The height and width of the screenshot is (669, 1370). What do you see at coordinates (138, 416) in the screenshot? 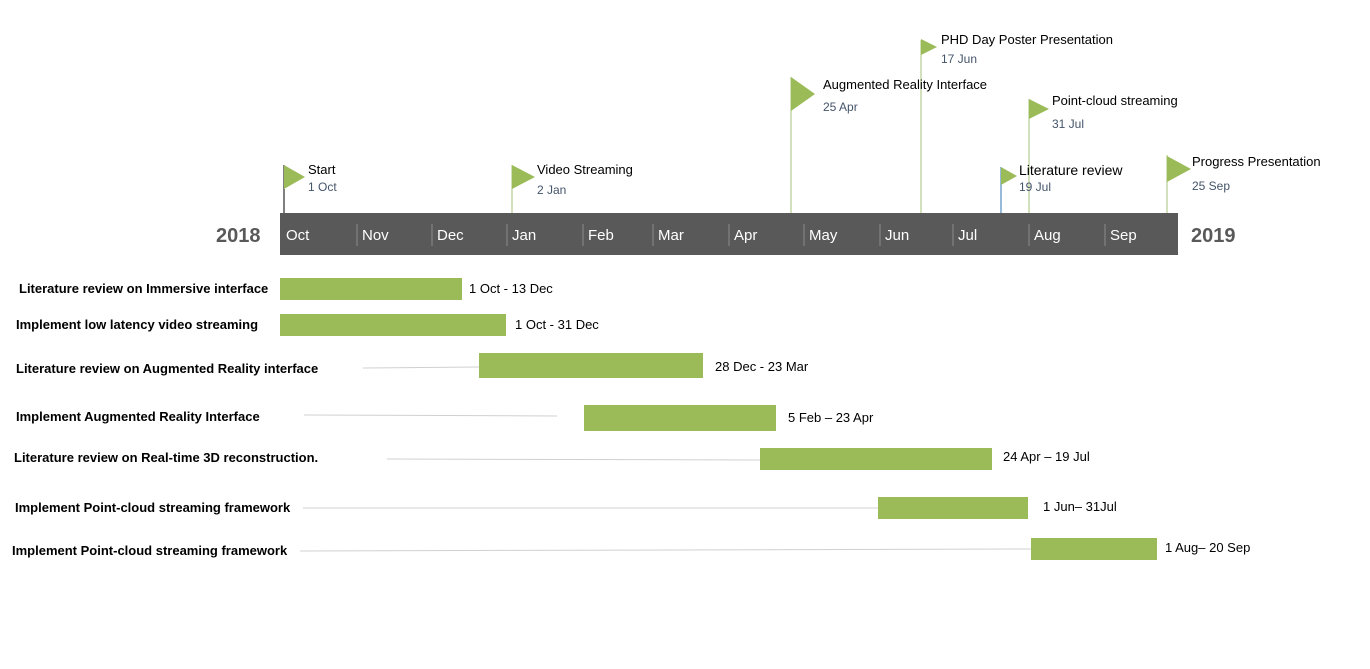
I see `task-label: Implement Augmented Reality Interface` at bounding box center [138, 416].